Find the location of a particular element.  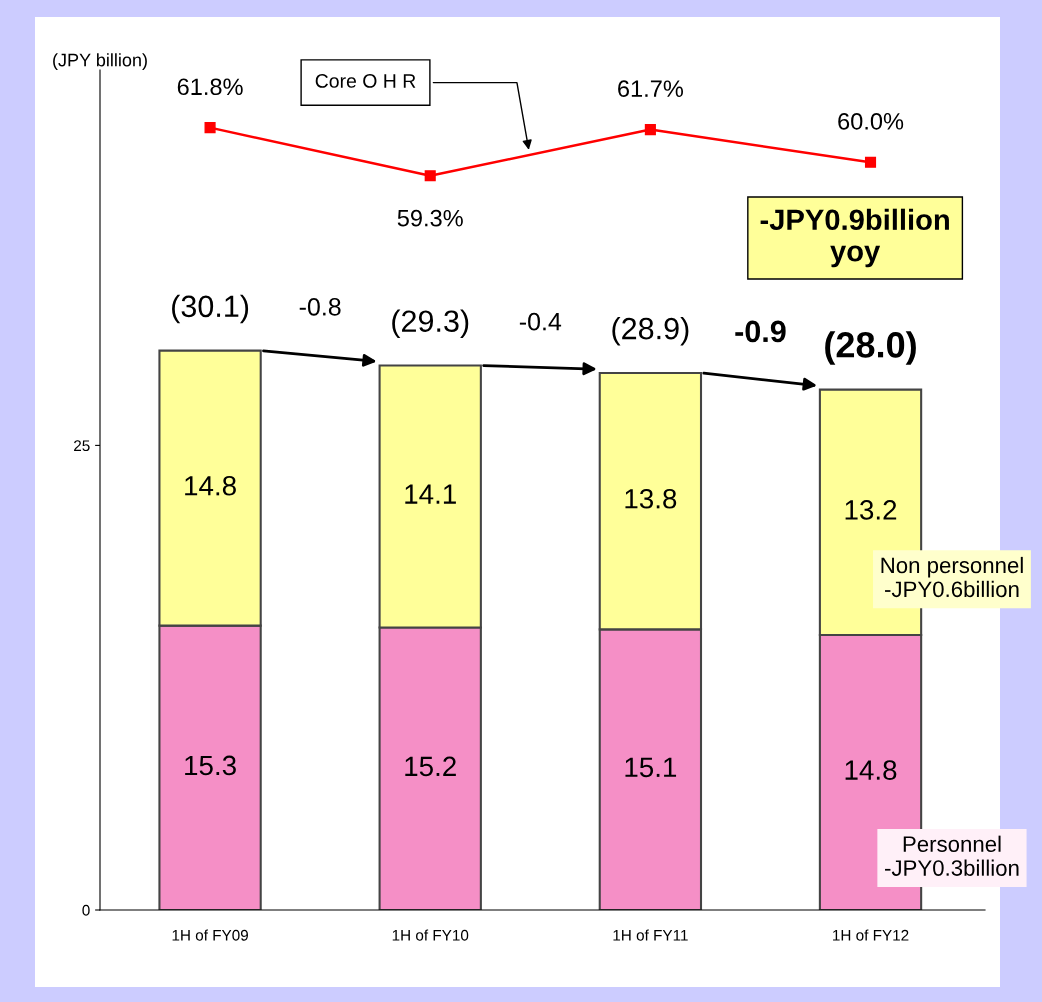

data-label: 14.1 is located at coordinates (430, 494).